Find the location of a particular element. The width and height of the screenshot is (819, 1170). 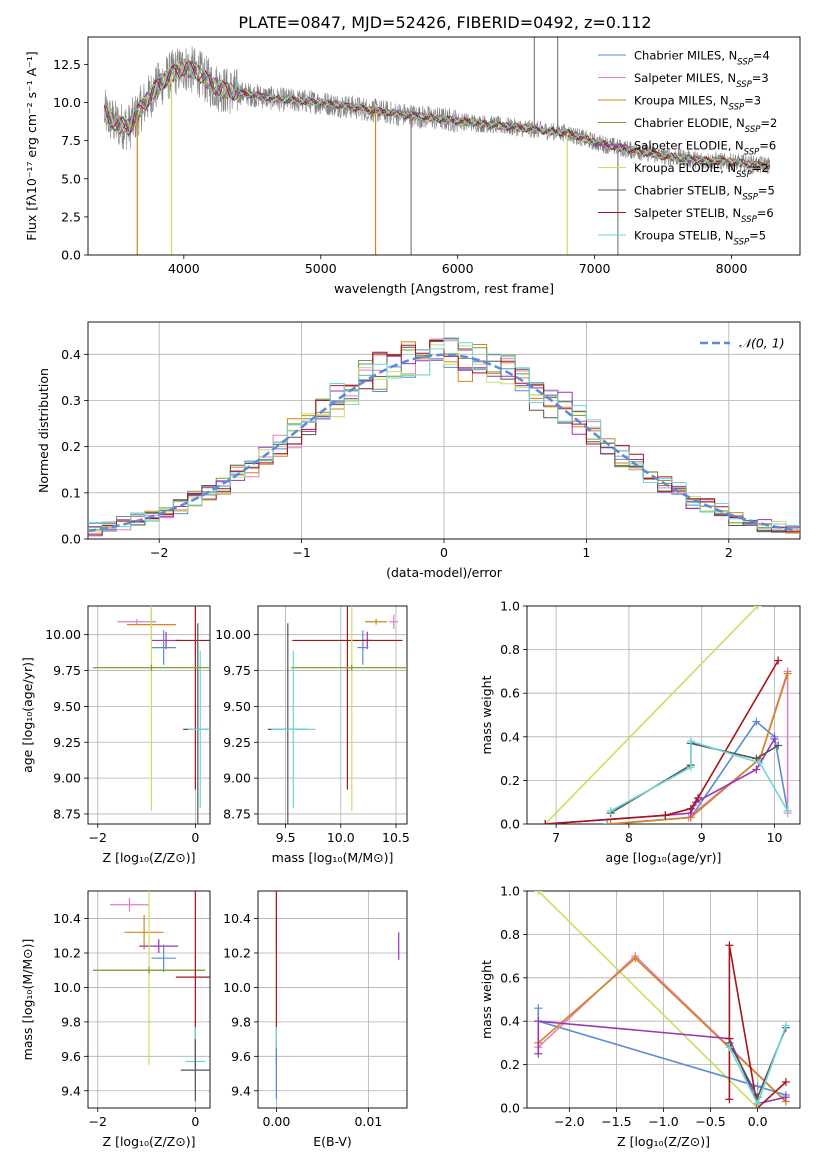

residuals-ytick-label: 0.2 is located at coordinates (71, 446).